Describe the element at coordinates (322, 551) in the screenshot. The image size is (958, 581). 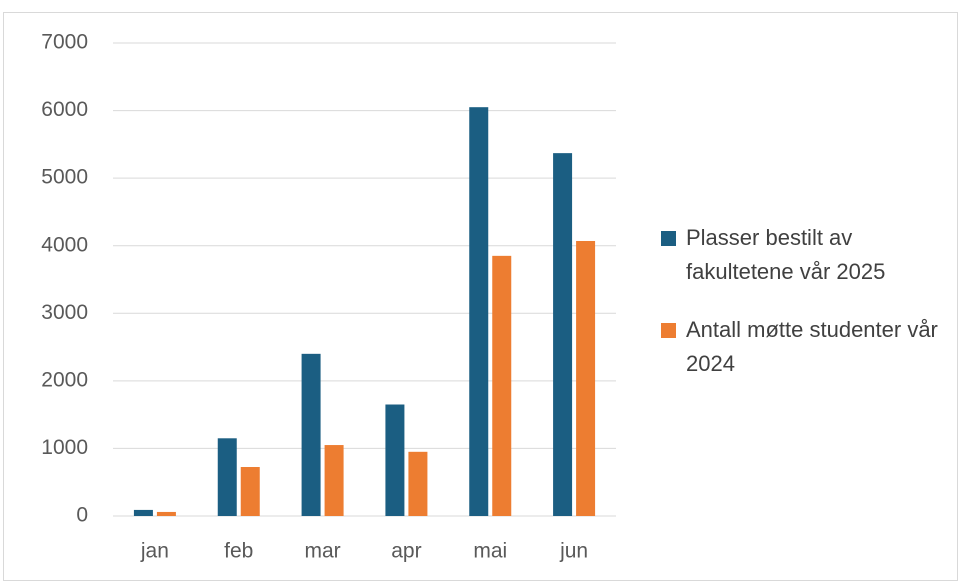
I see `x-tick-label: mar` at that location.